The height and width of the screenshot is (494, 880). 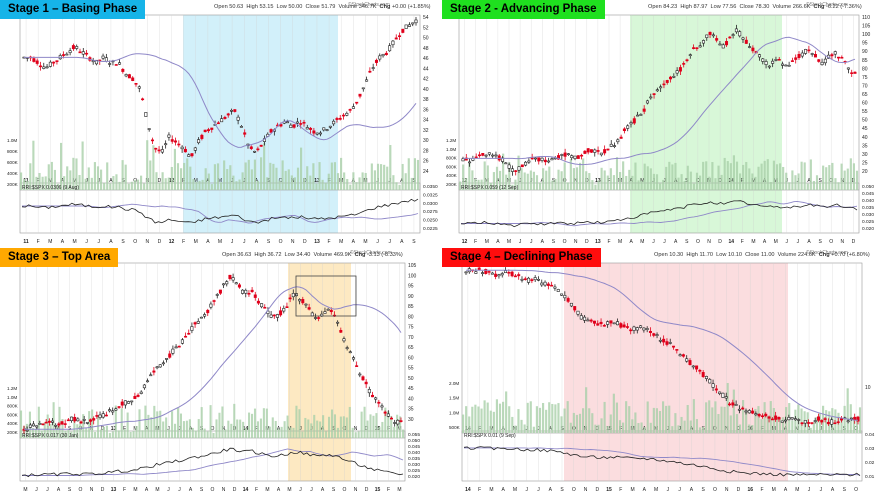 I want to click on price-tick-label: 54, so click(x=426, y=18).